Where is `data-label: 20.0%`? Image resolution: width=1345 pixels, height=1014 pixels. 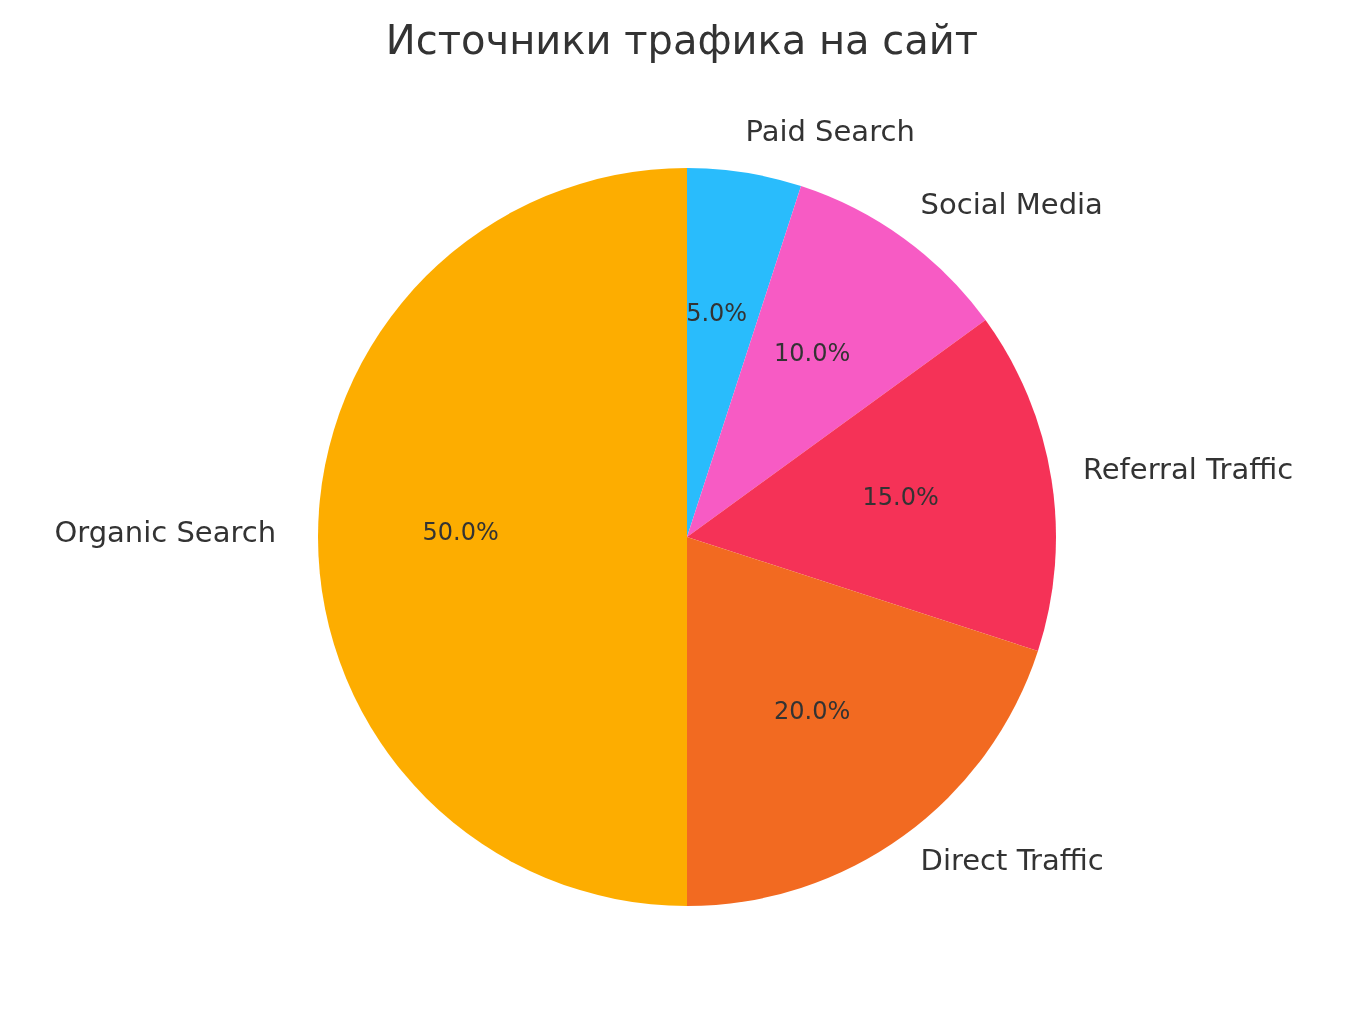 data-label: 20.0% is located at coordinates (812, 711).